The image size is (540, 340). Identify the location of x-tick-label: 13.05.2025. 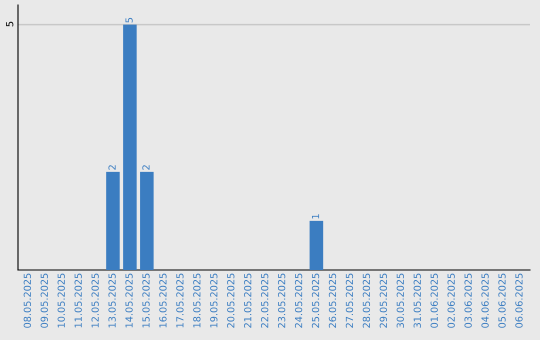
(112, 301).